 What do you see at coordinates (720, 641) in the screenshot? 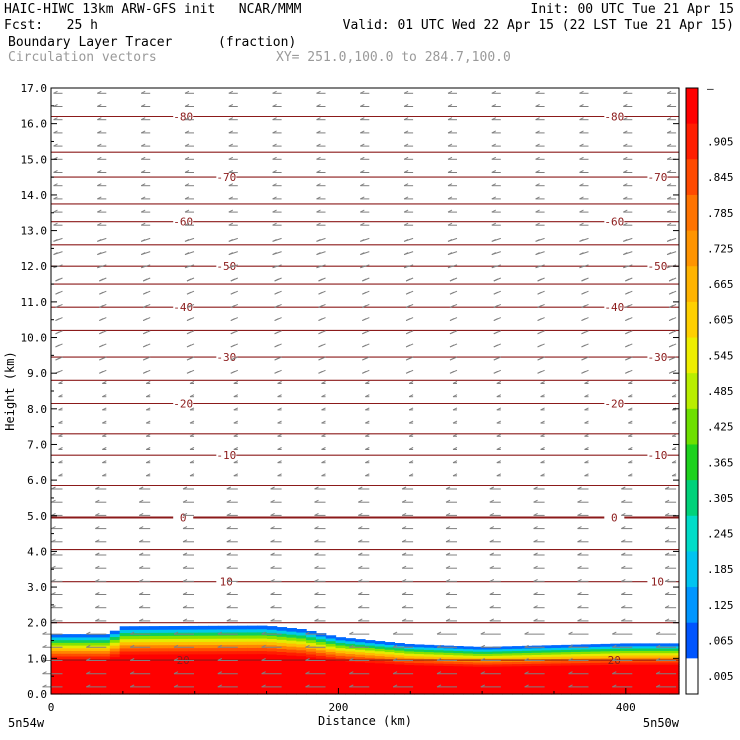
I see `colorbar-label: .065` at bounding box center [720, 641].